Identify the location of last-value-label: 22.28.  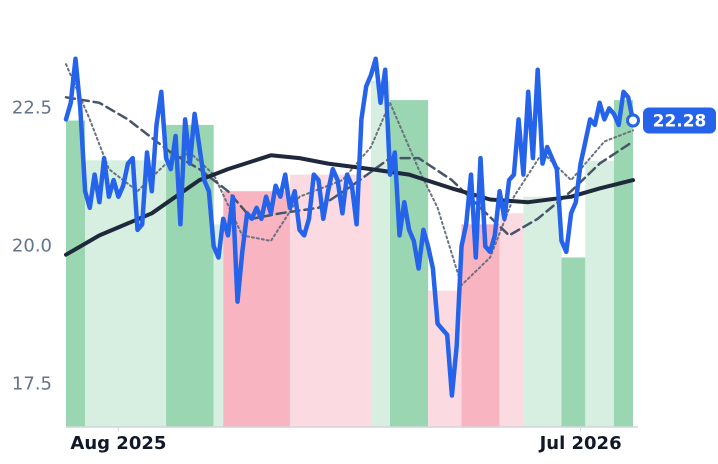
(680, 122).